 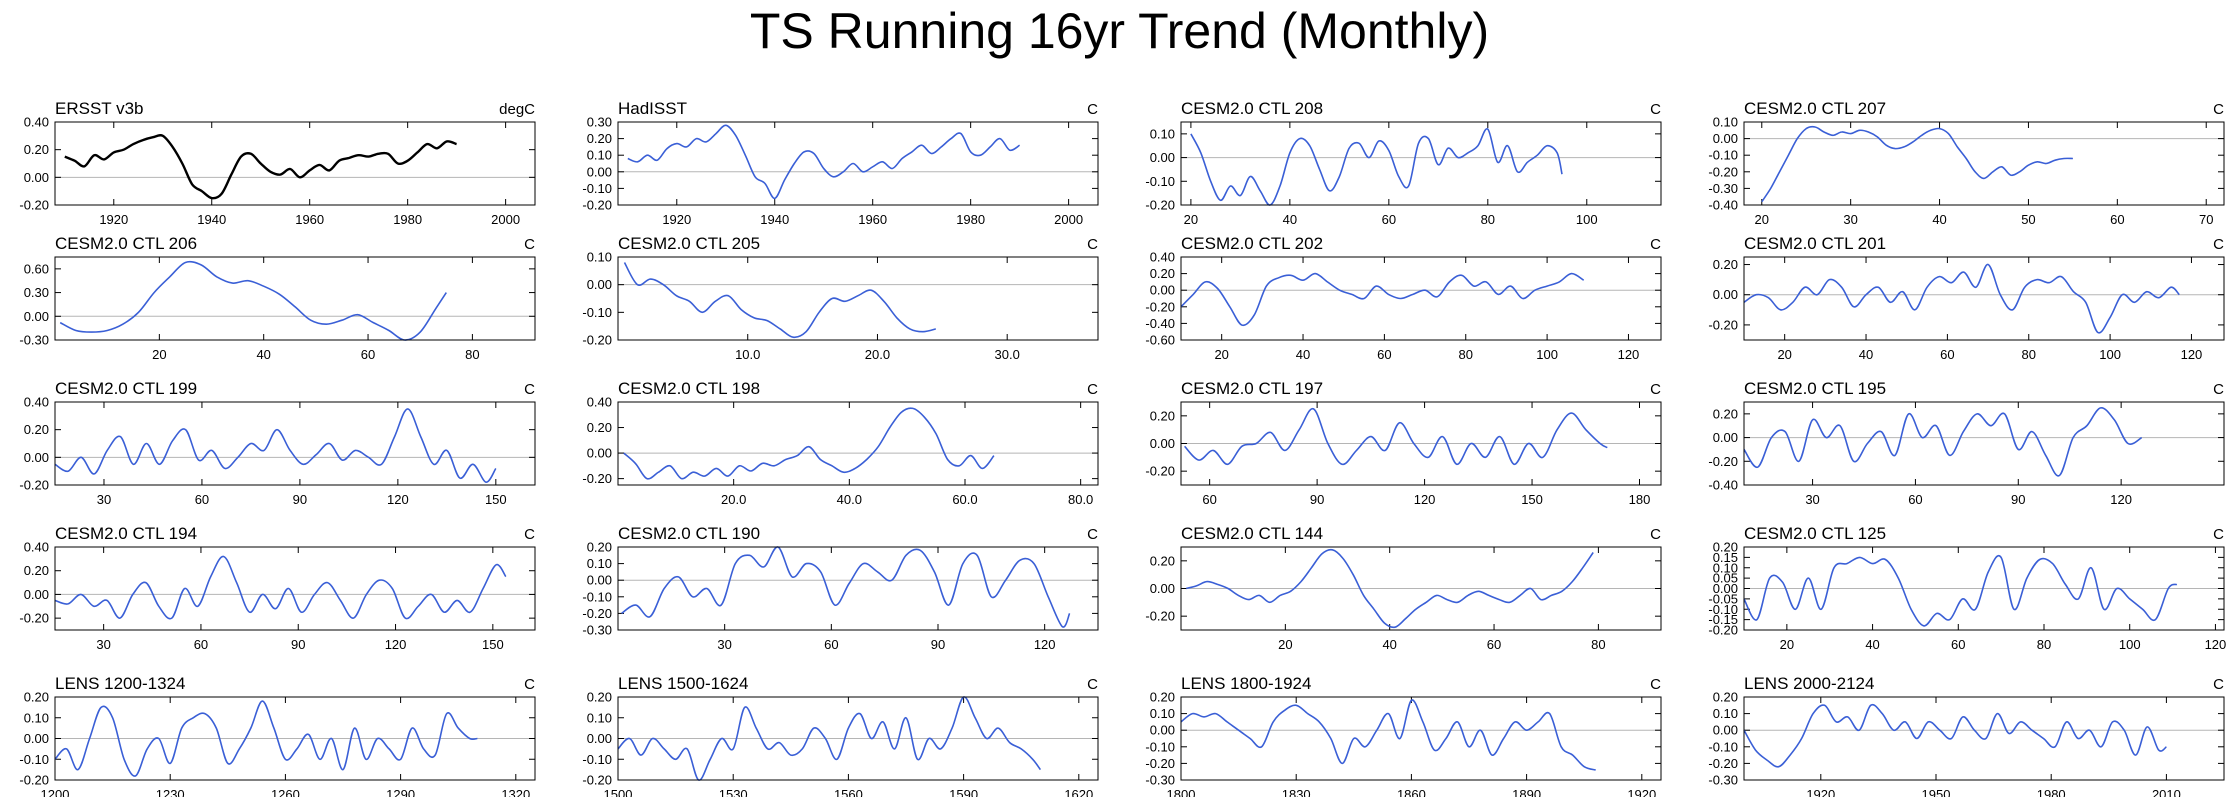 What do you see at coordinates (1252, 243) in the screenshot?
I see `panel-title: CESM2.0 CTL 202` at bounding box center [1252, 243].